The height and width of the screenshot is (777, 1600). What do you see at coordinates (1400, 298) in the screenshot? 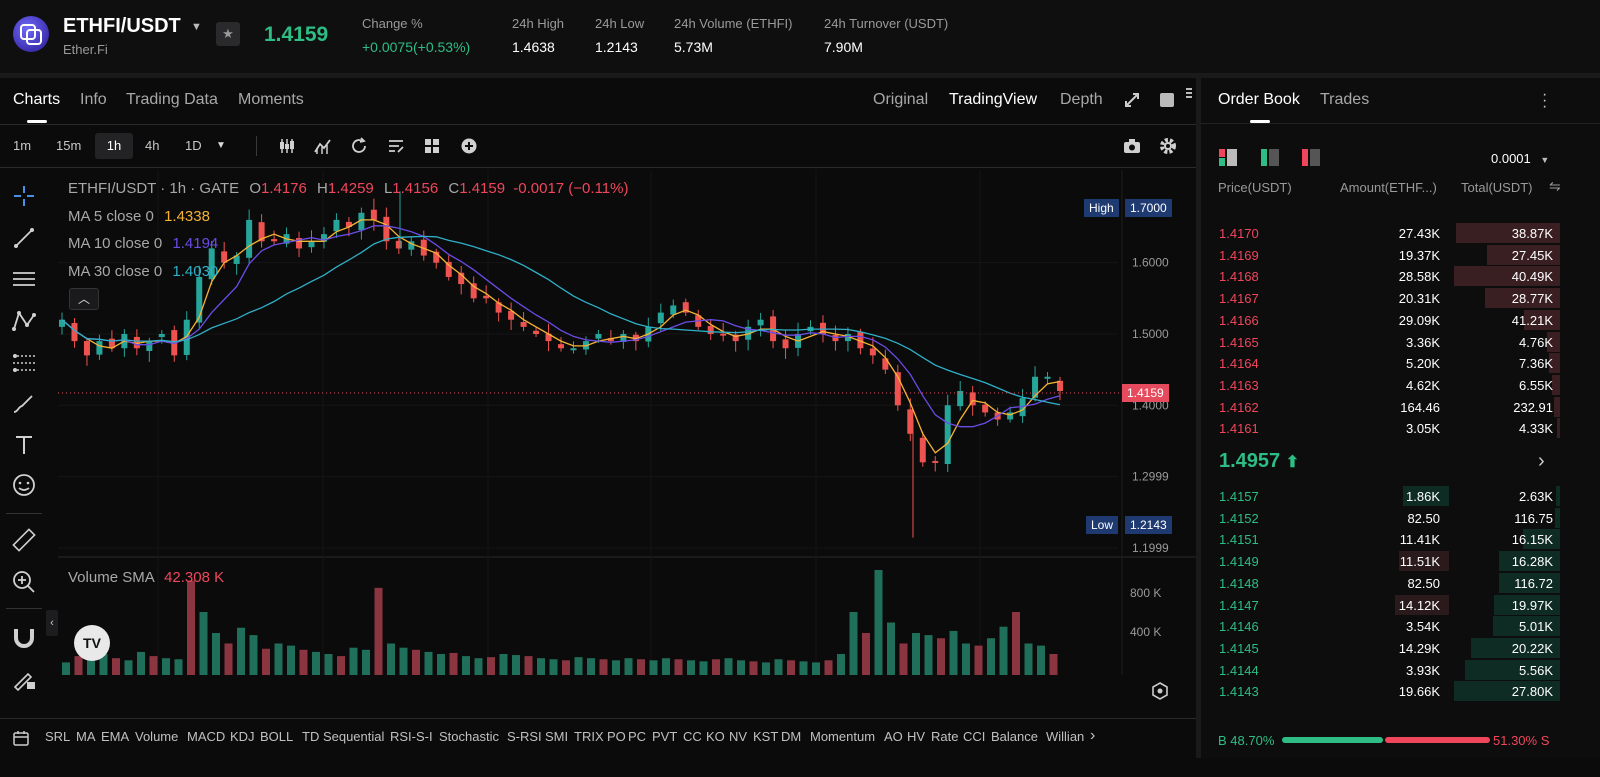
I see `ask-row: 1.4167 20.31K 28.77K` at bounding box center [1400, 298].